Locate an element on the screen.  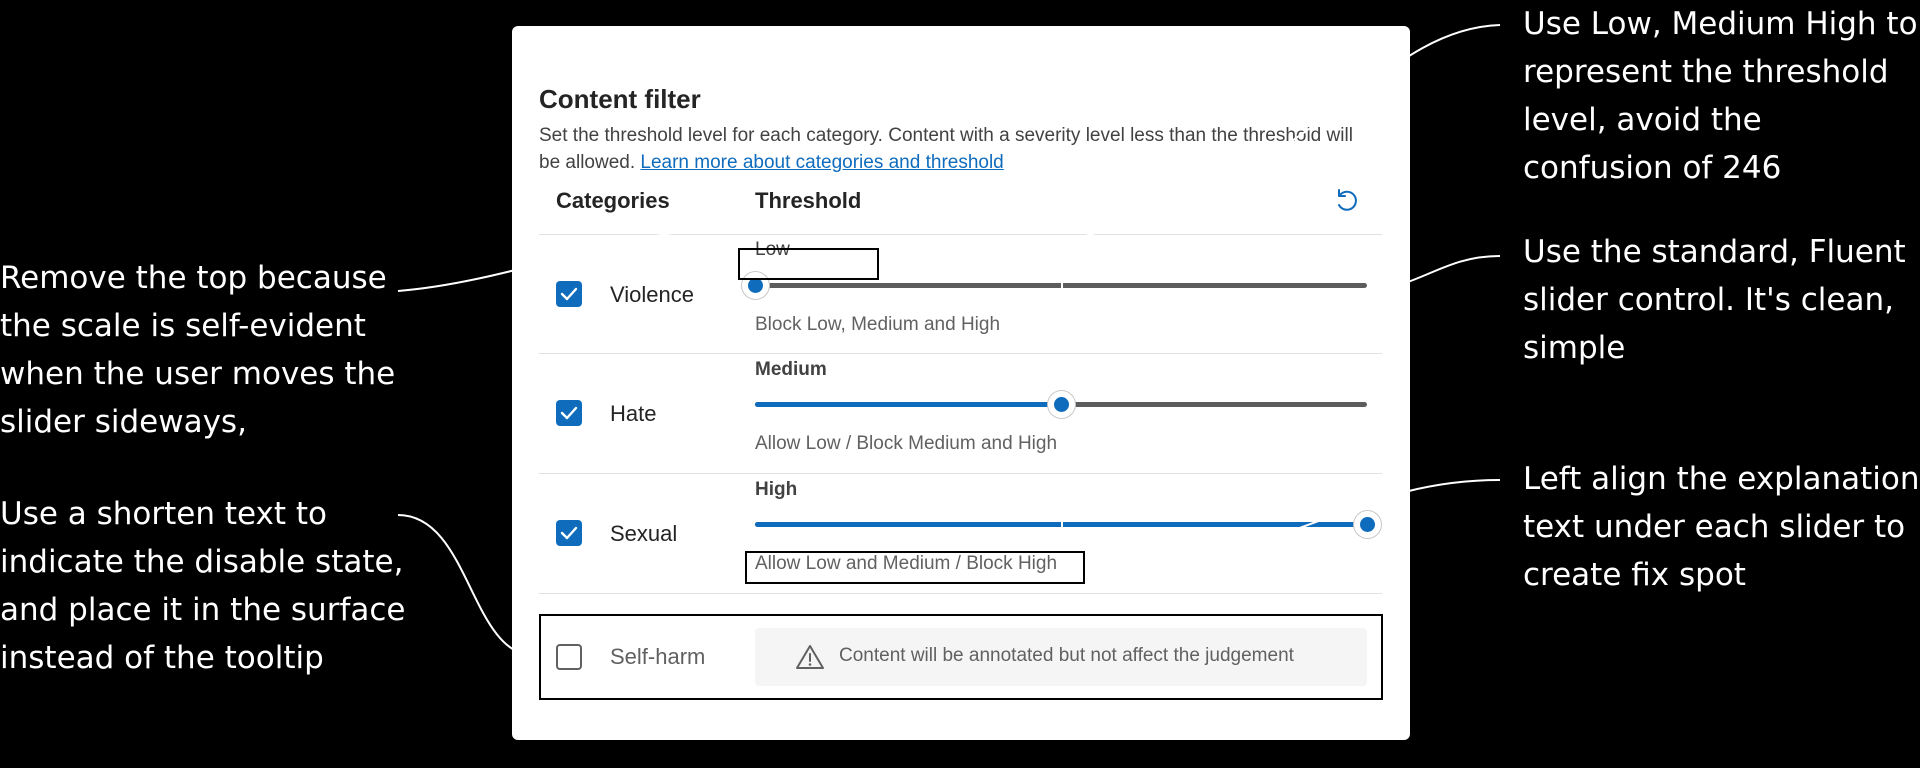
highlight-box-low is located at coordinates (808, 264).